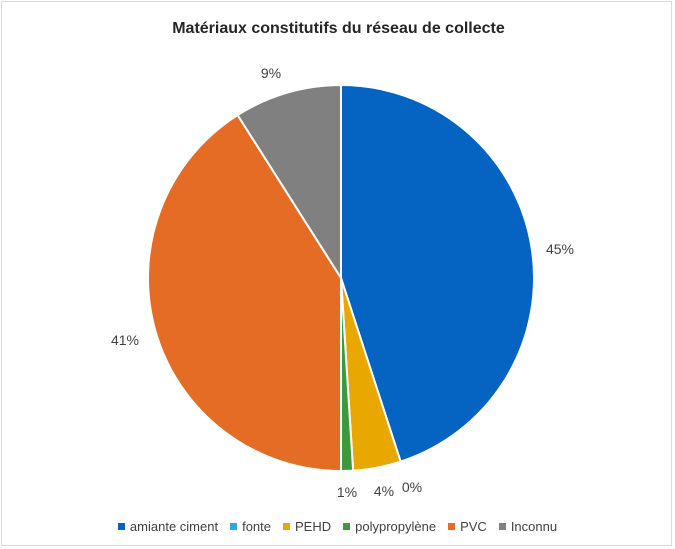 The image size is (675, 549). Describe the element at coordinates (560, 249) in the screenshot. I see `data-label-amiante-ciment: 45%` at that location.